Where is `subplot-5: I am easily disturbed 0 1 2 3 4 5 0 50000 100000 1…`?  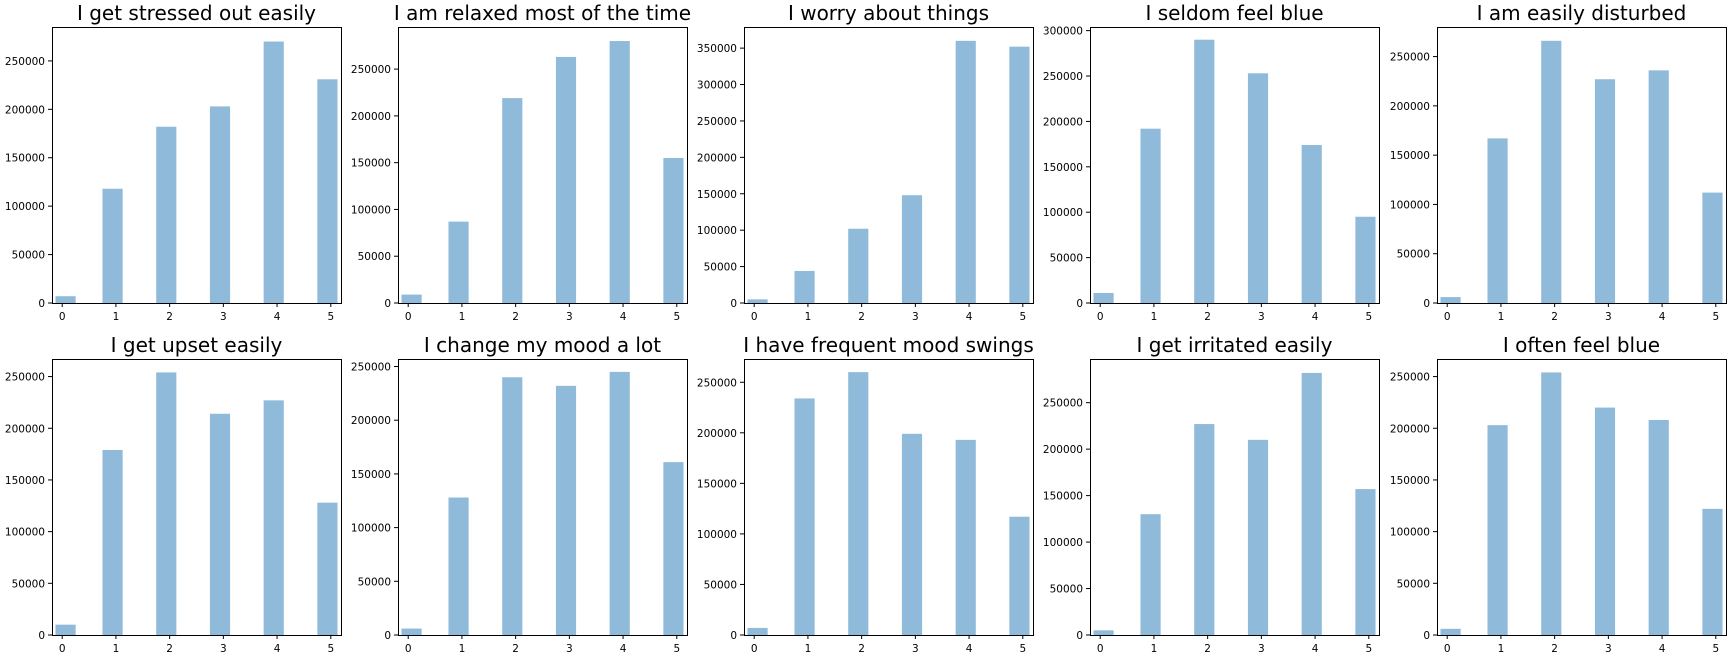
subplot-5: I am easily disturbed 0 1 2 3 4 5 0 50000 100000 1… is located at coordinates (1558, 162).